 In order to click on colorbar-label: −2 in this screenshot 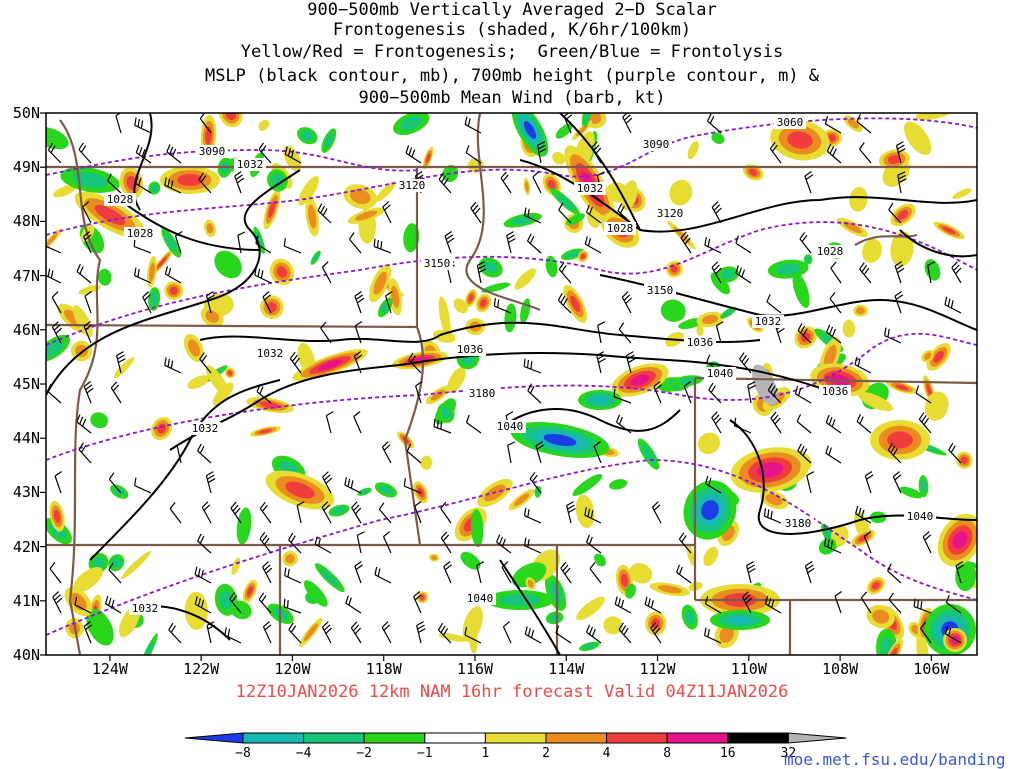, I will do `click(364, 753)`.